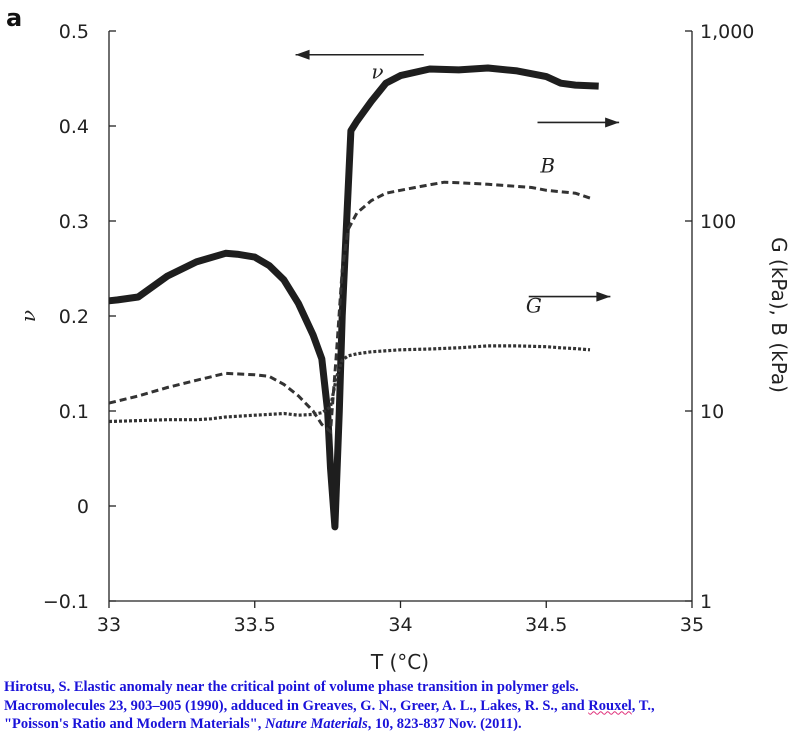 This screenshot has height=738, width=791. What do you see at coordinates (74, 127) in the screenshot?
I see `left-tick-label-0-4: 0.4` at bounding box center [74, 127].